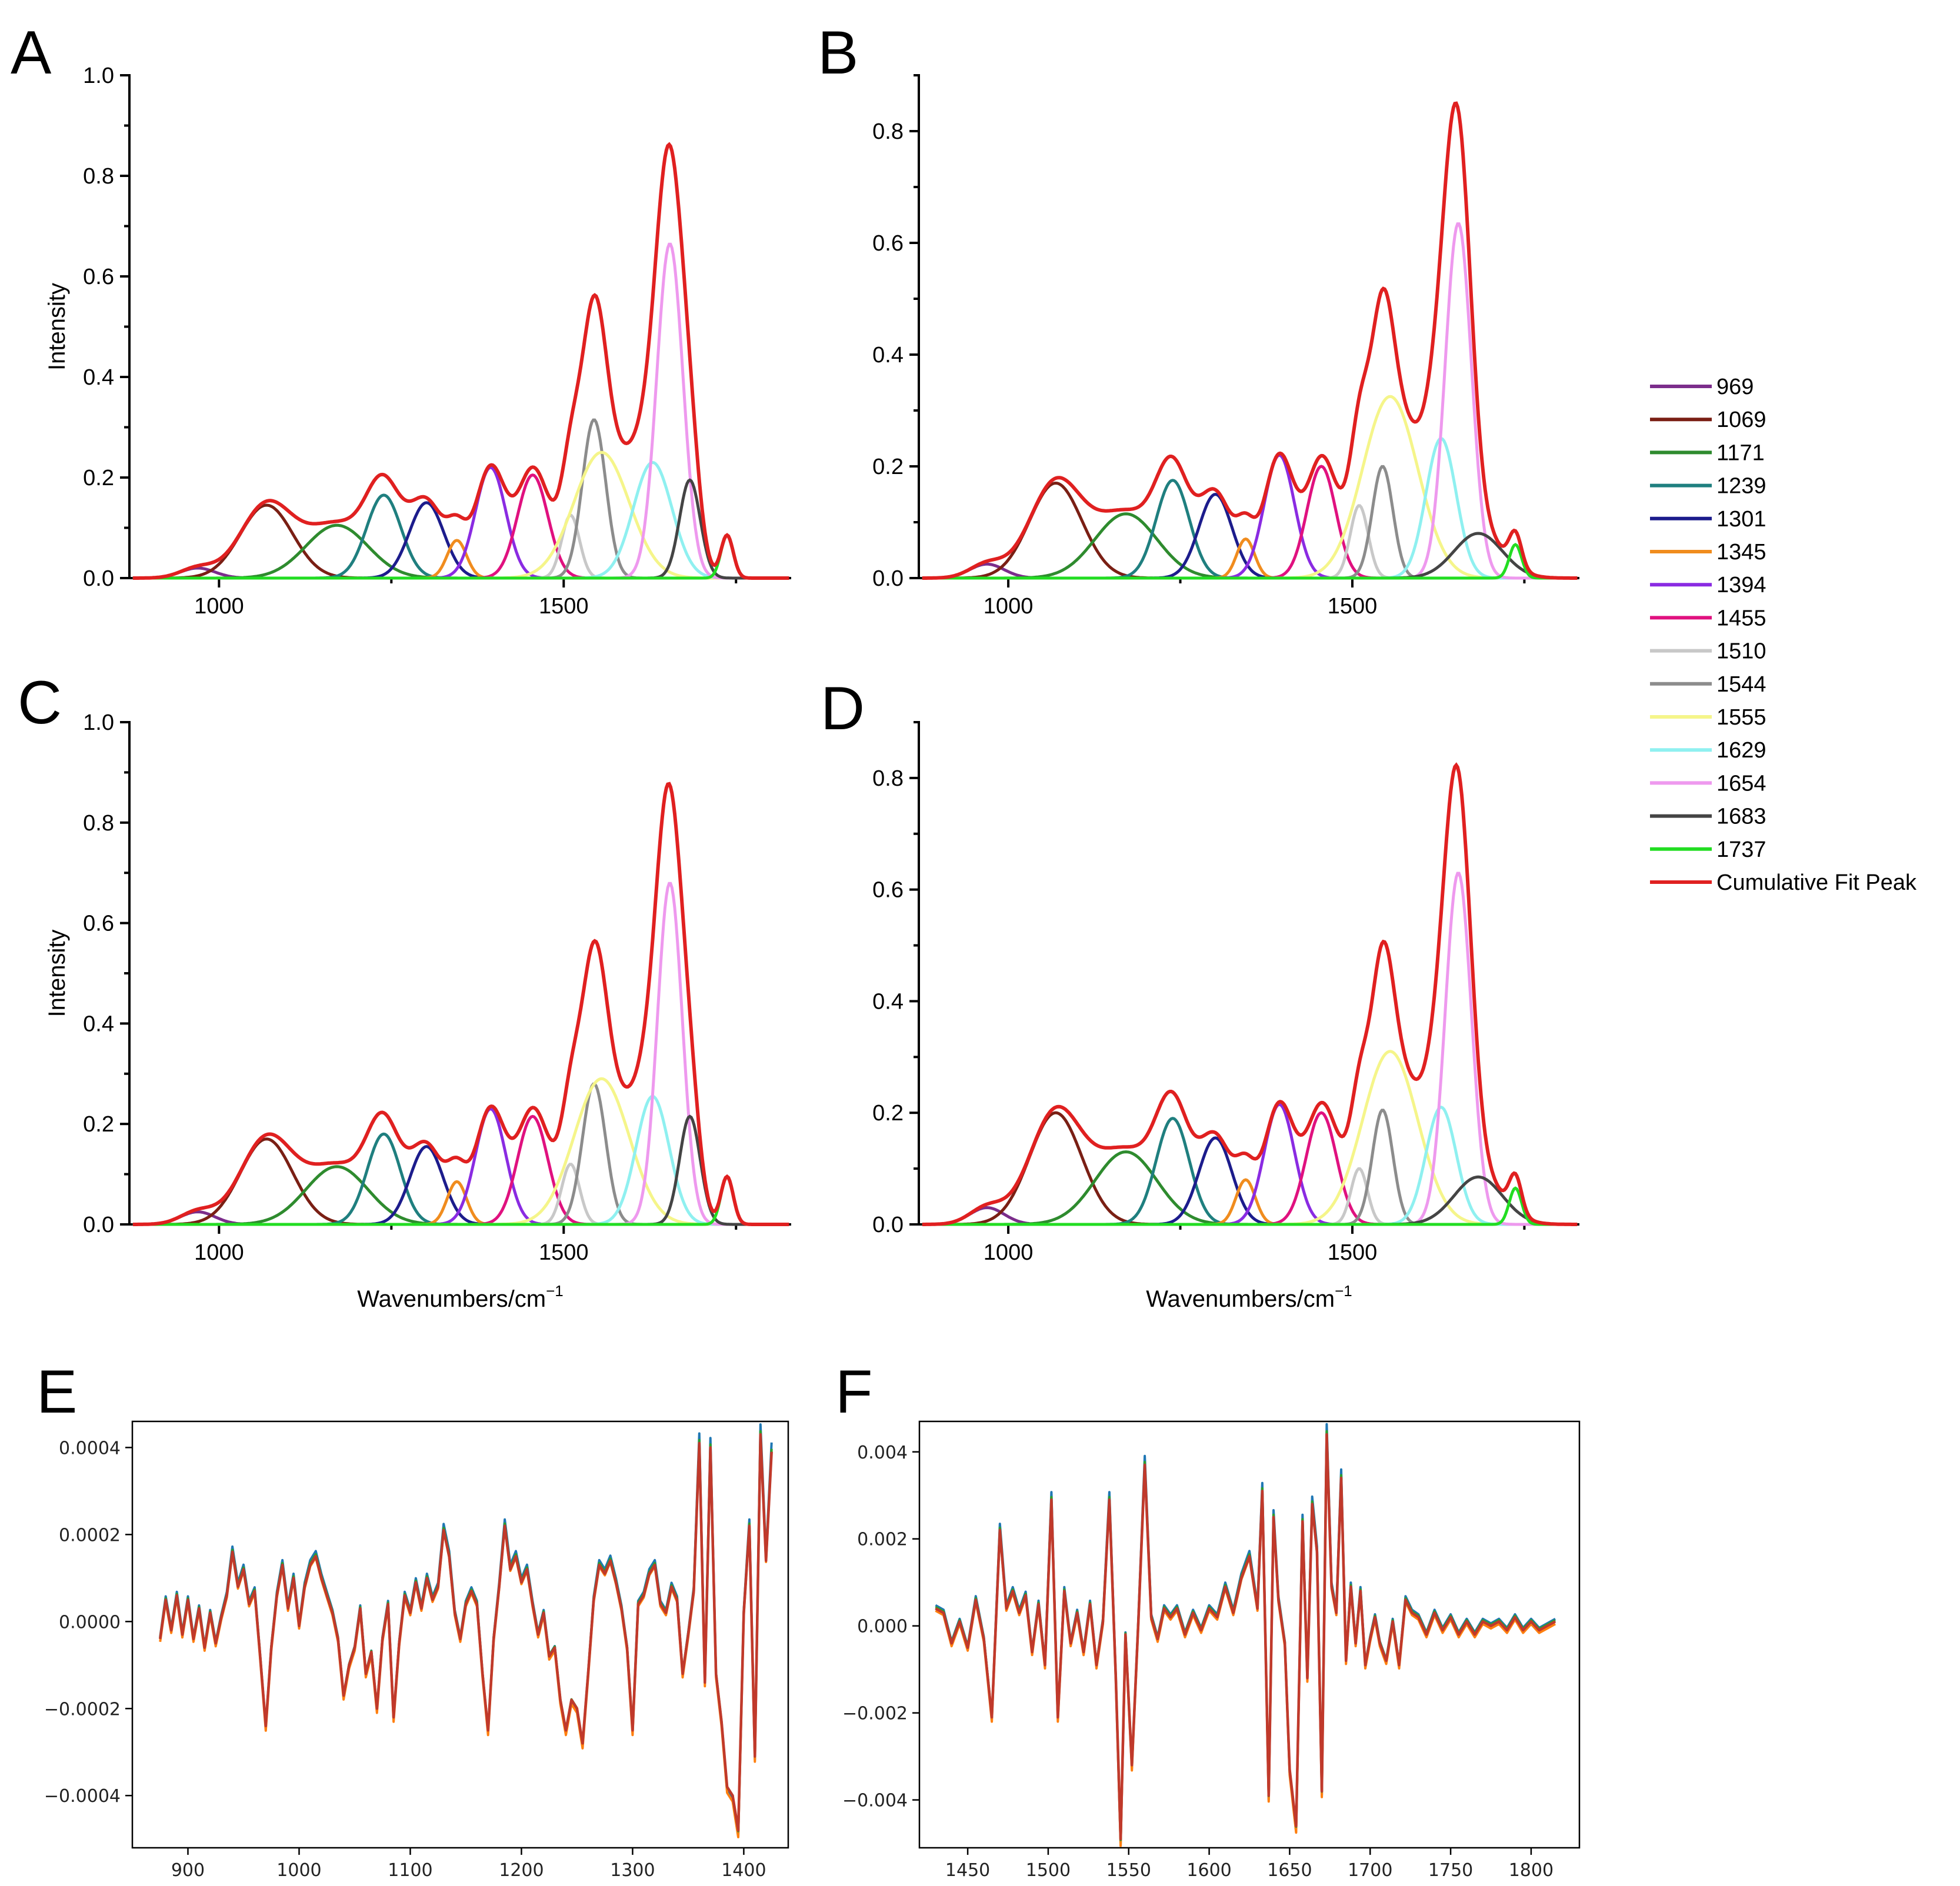  I want to click on legend-item: 1069, so click(1708, 420).